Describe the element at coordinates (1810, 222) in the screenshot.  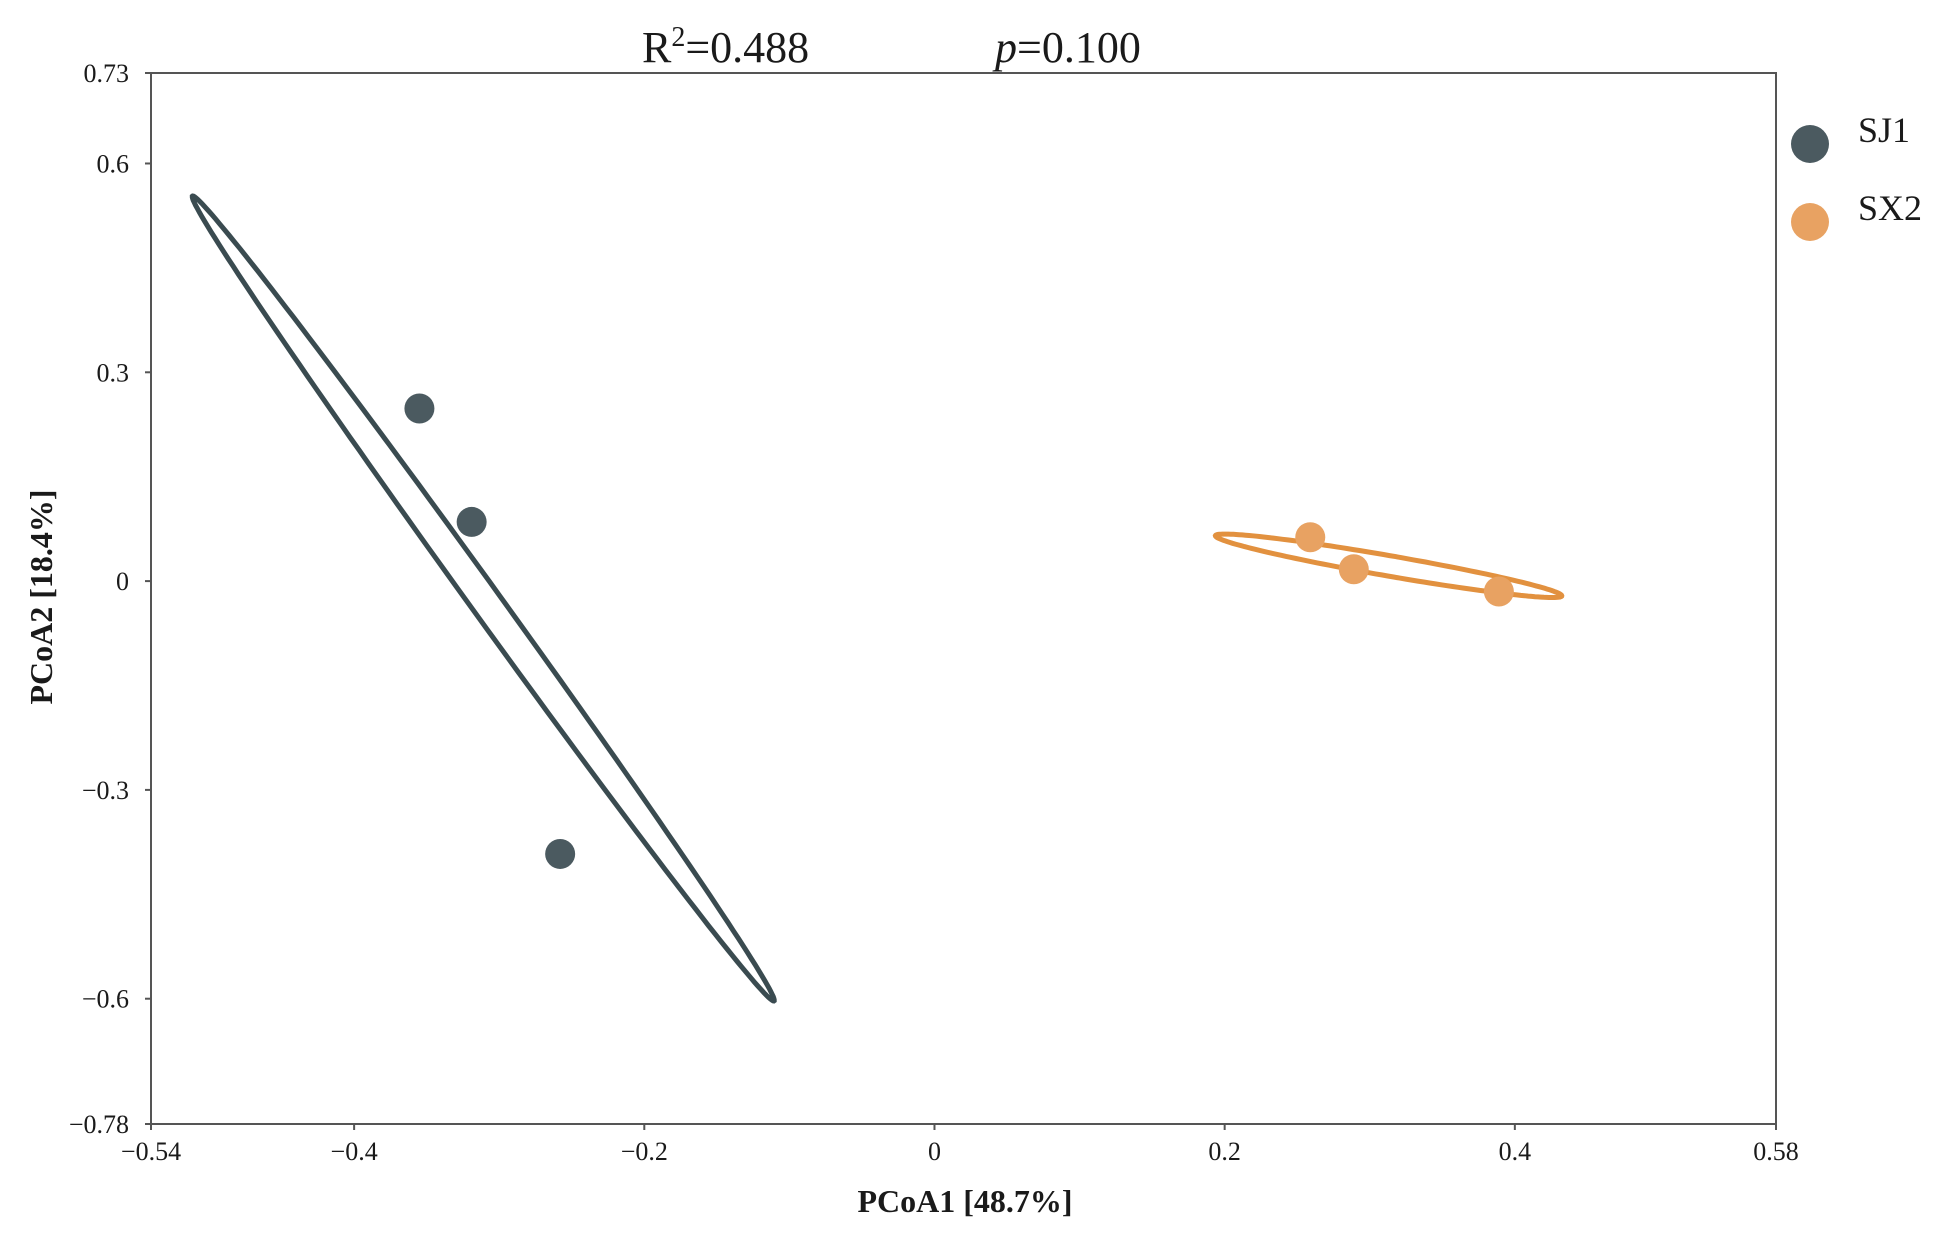
I see `legend-marker-sx2` at that location.